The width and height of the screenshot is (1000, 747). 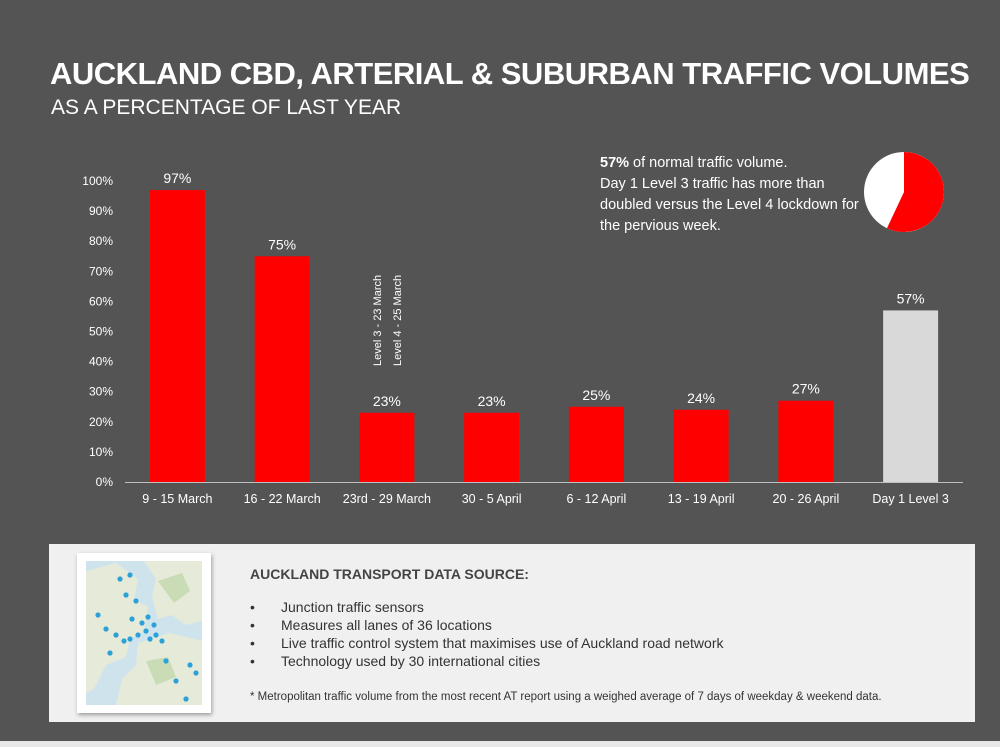 I want to click on y-tick-label: 10%, so click(x=101, y=452).